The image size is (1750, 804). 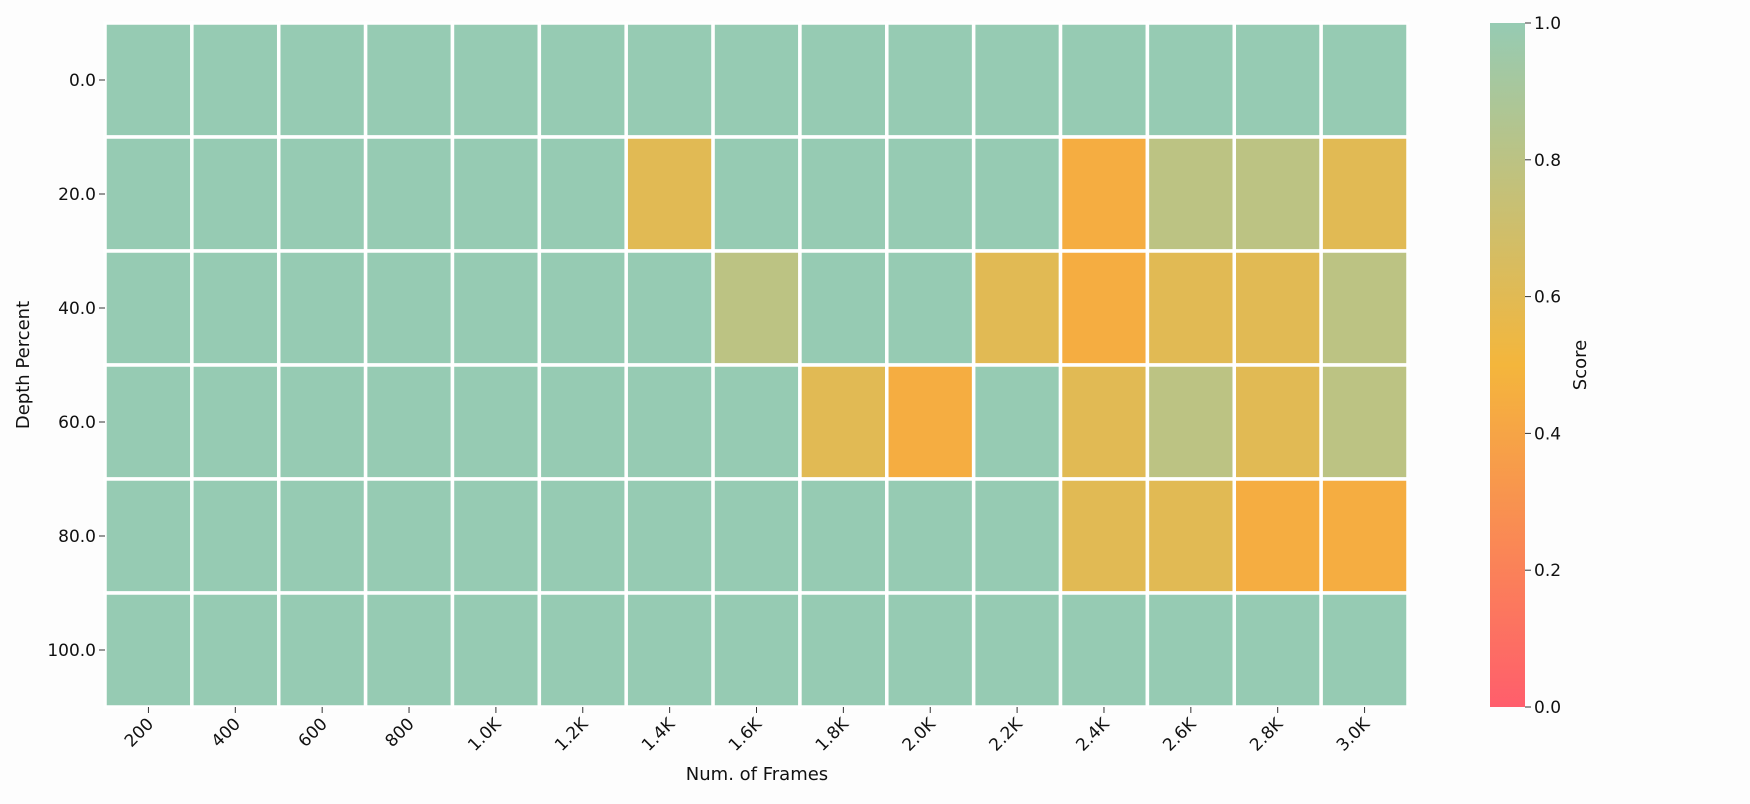 I want to click on y-tick-label: 40.0, so click(x=77, y=309).